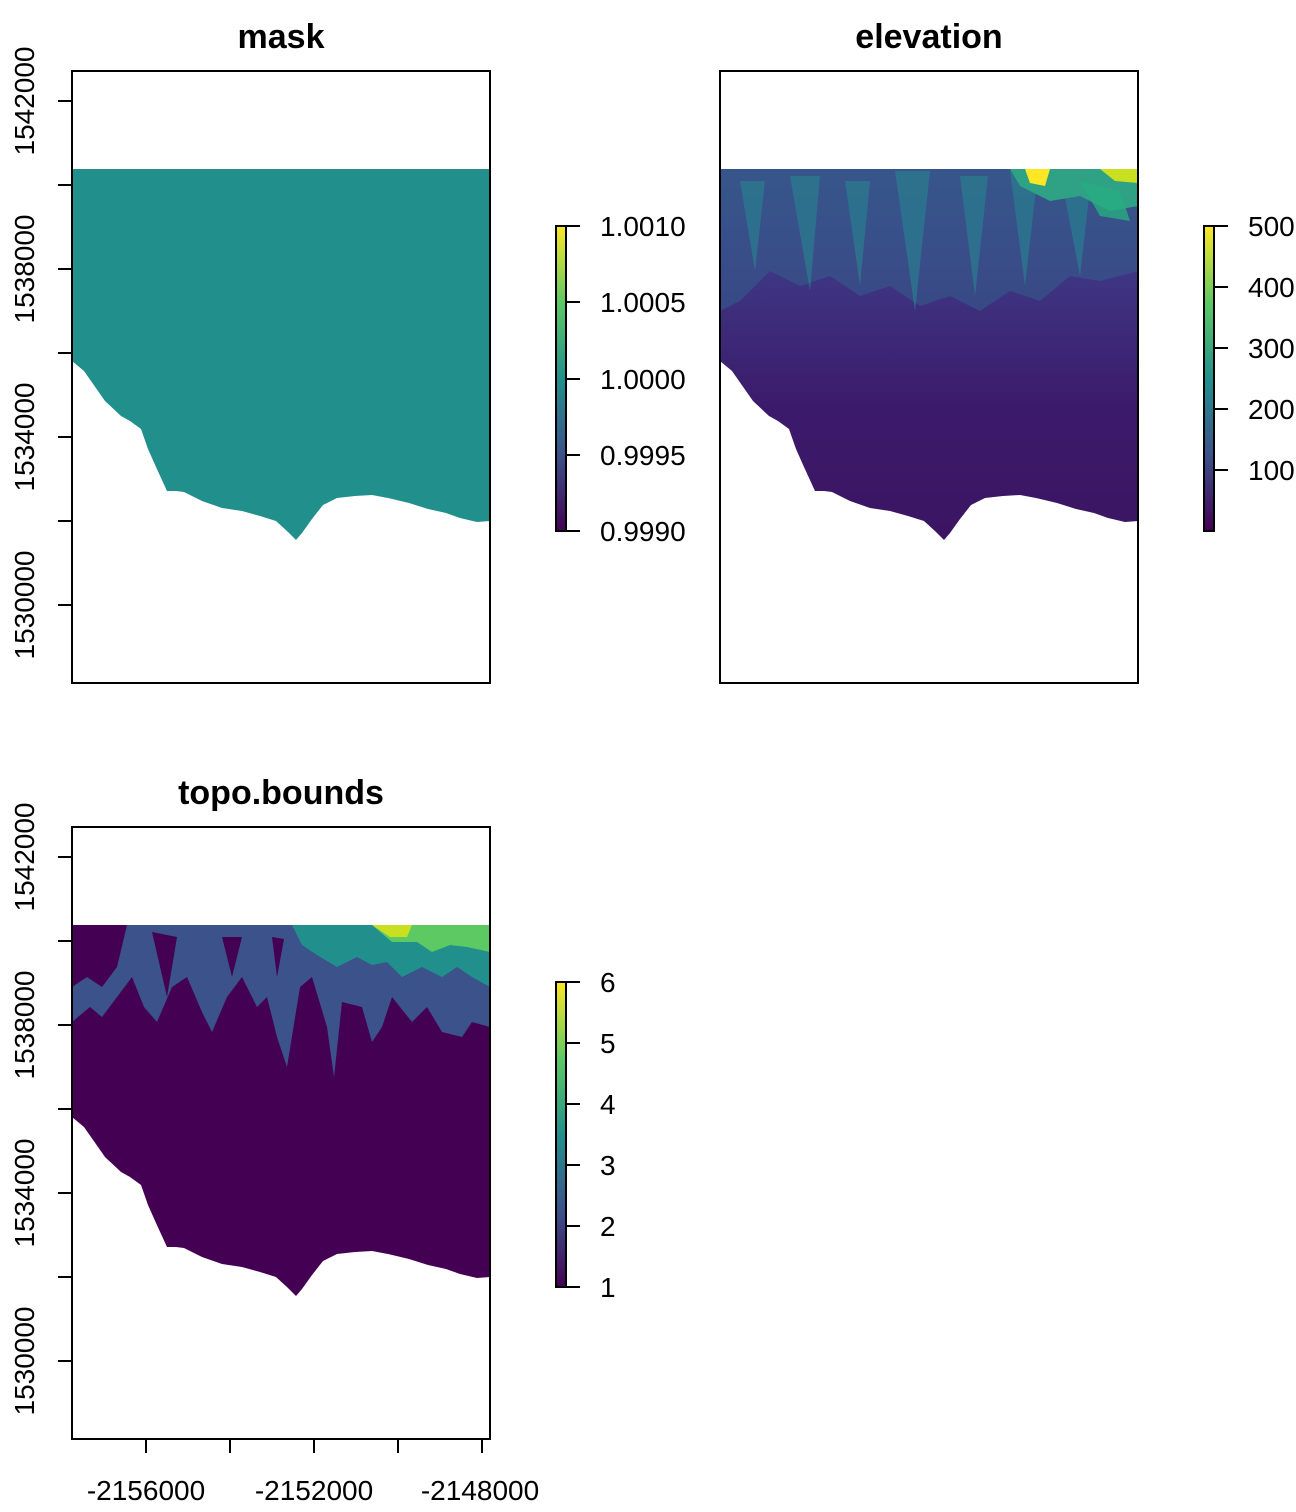  I want to click on legend-tick-label: 1.0000, so click(643, 379).